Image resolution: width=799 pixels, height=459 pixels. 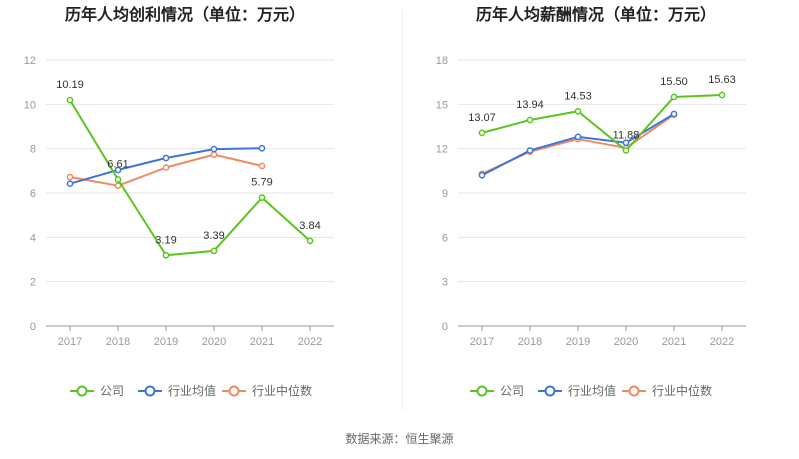 I want to click on y-tick-label: 2, so click(x=33, y=283).